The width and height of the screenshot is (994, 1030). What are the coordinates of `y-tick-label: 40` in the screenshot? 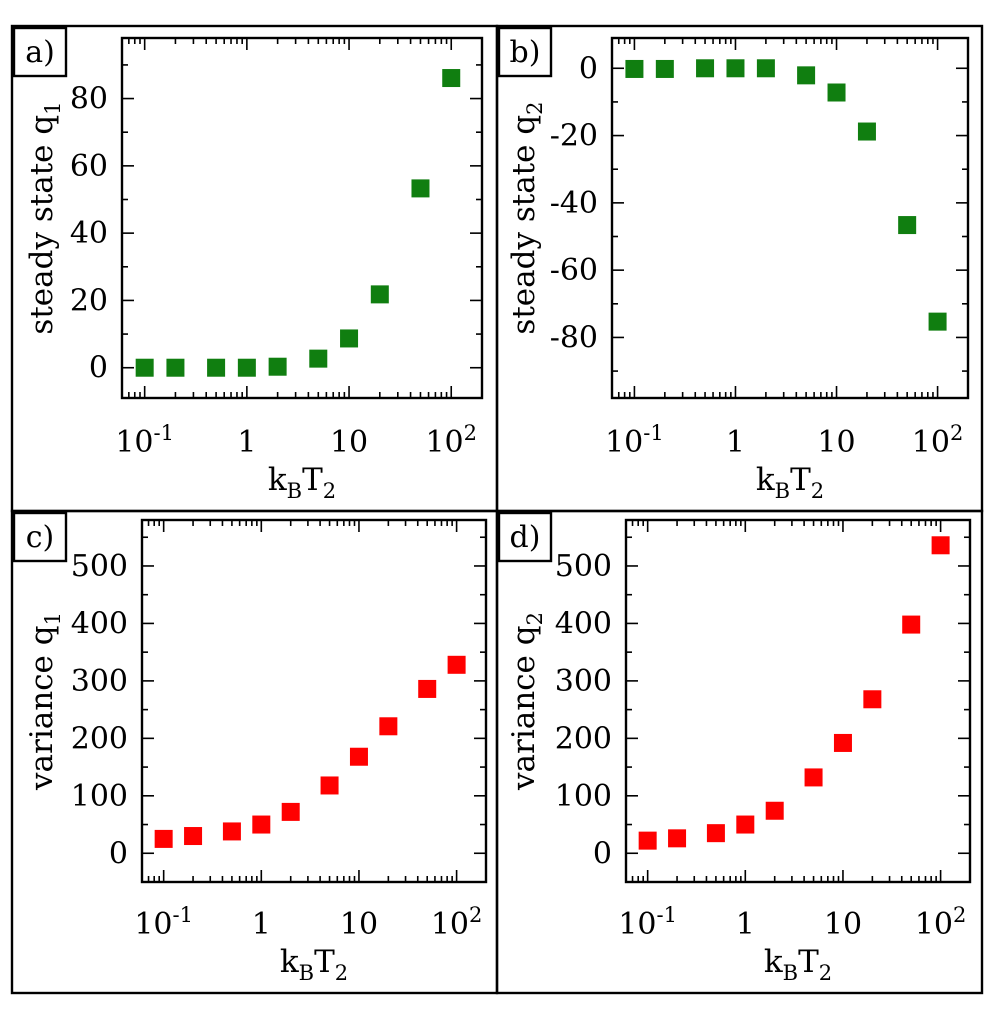 It's located at (89, 233).